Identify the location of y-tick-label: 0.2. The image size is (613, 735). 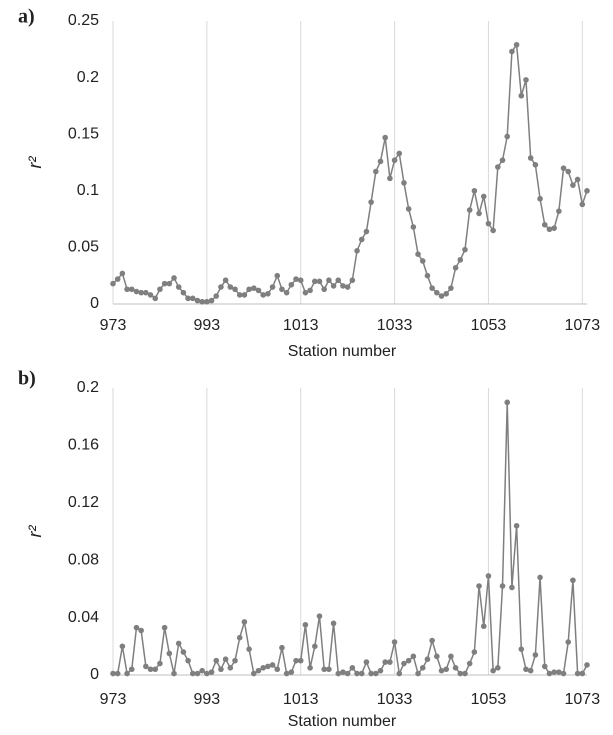
(88, 77).